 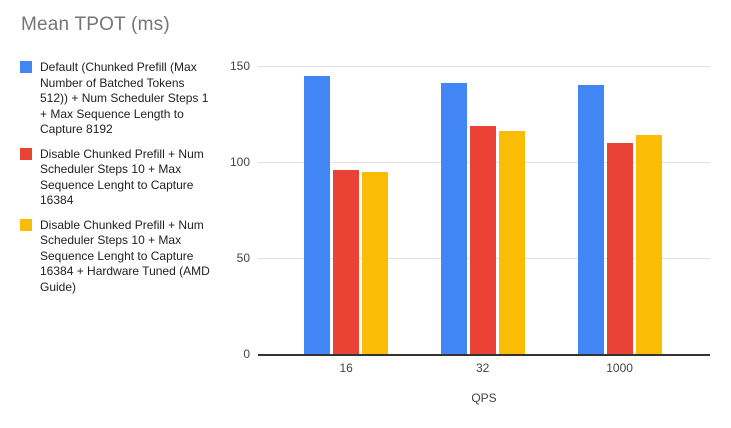 I want to click on y-tick-label-150: 150, so click(x=239, y=66).